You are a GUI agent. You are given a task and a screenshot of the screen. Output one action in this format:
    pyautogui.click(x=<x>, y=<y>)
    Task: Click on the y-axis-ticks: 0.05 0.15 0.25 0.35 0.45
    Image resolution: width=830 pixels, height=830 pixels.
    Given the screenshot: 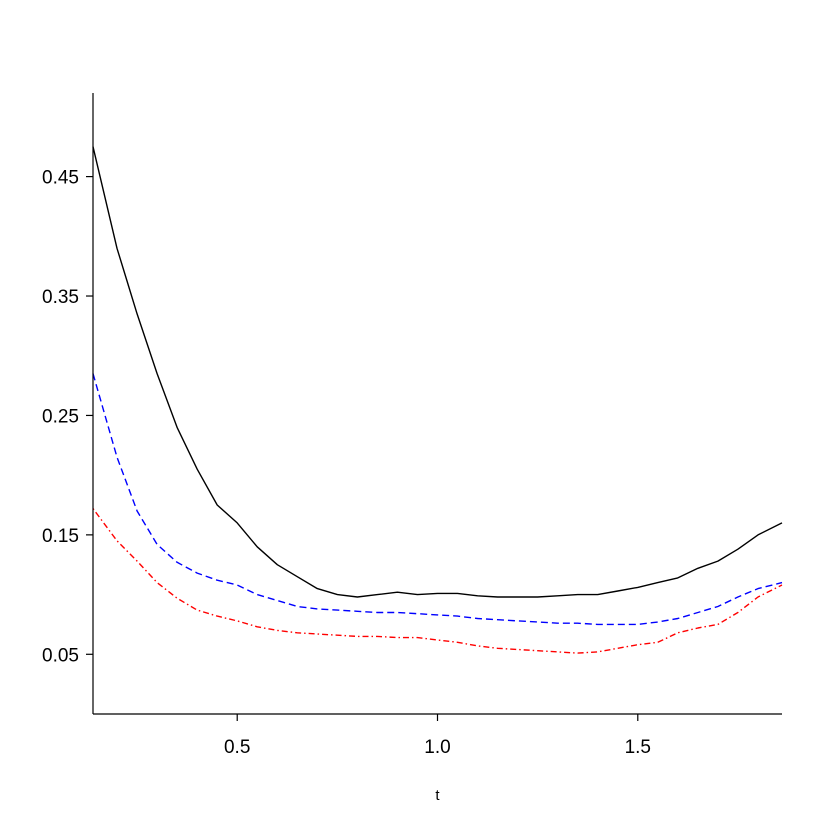 What is the action you would take?
    pyautogui.click(x=67, y=417)
    